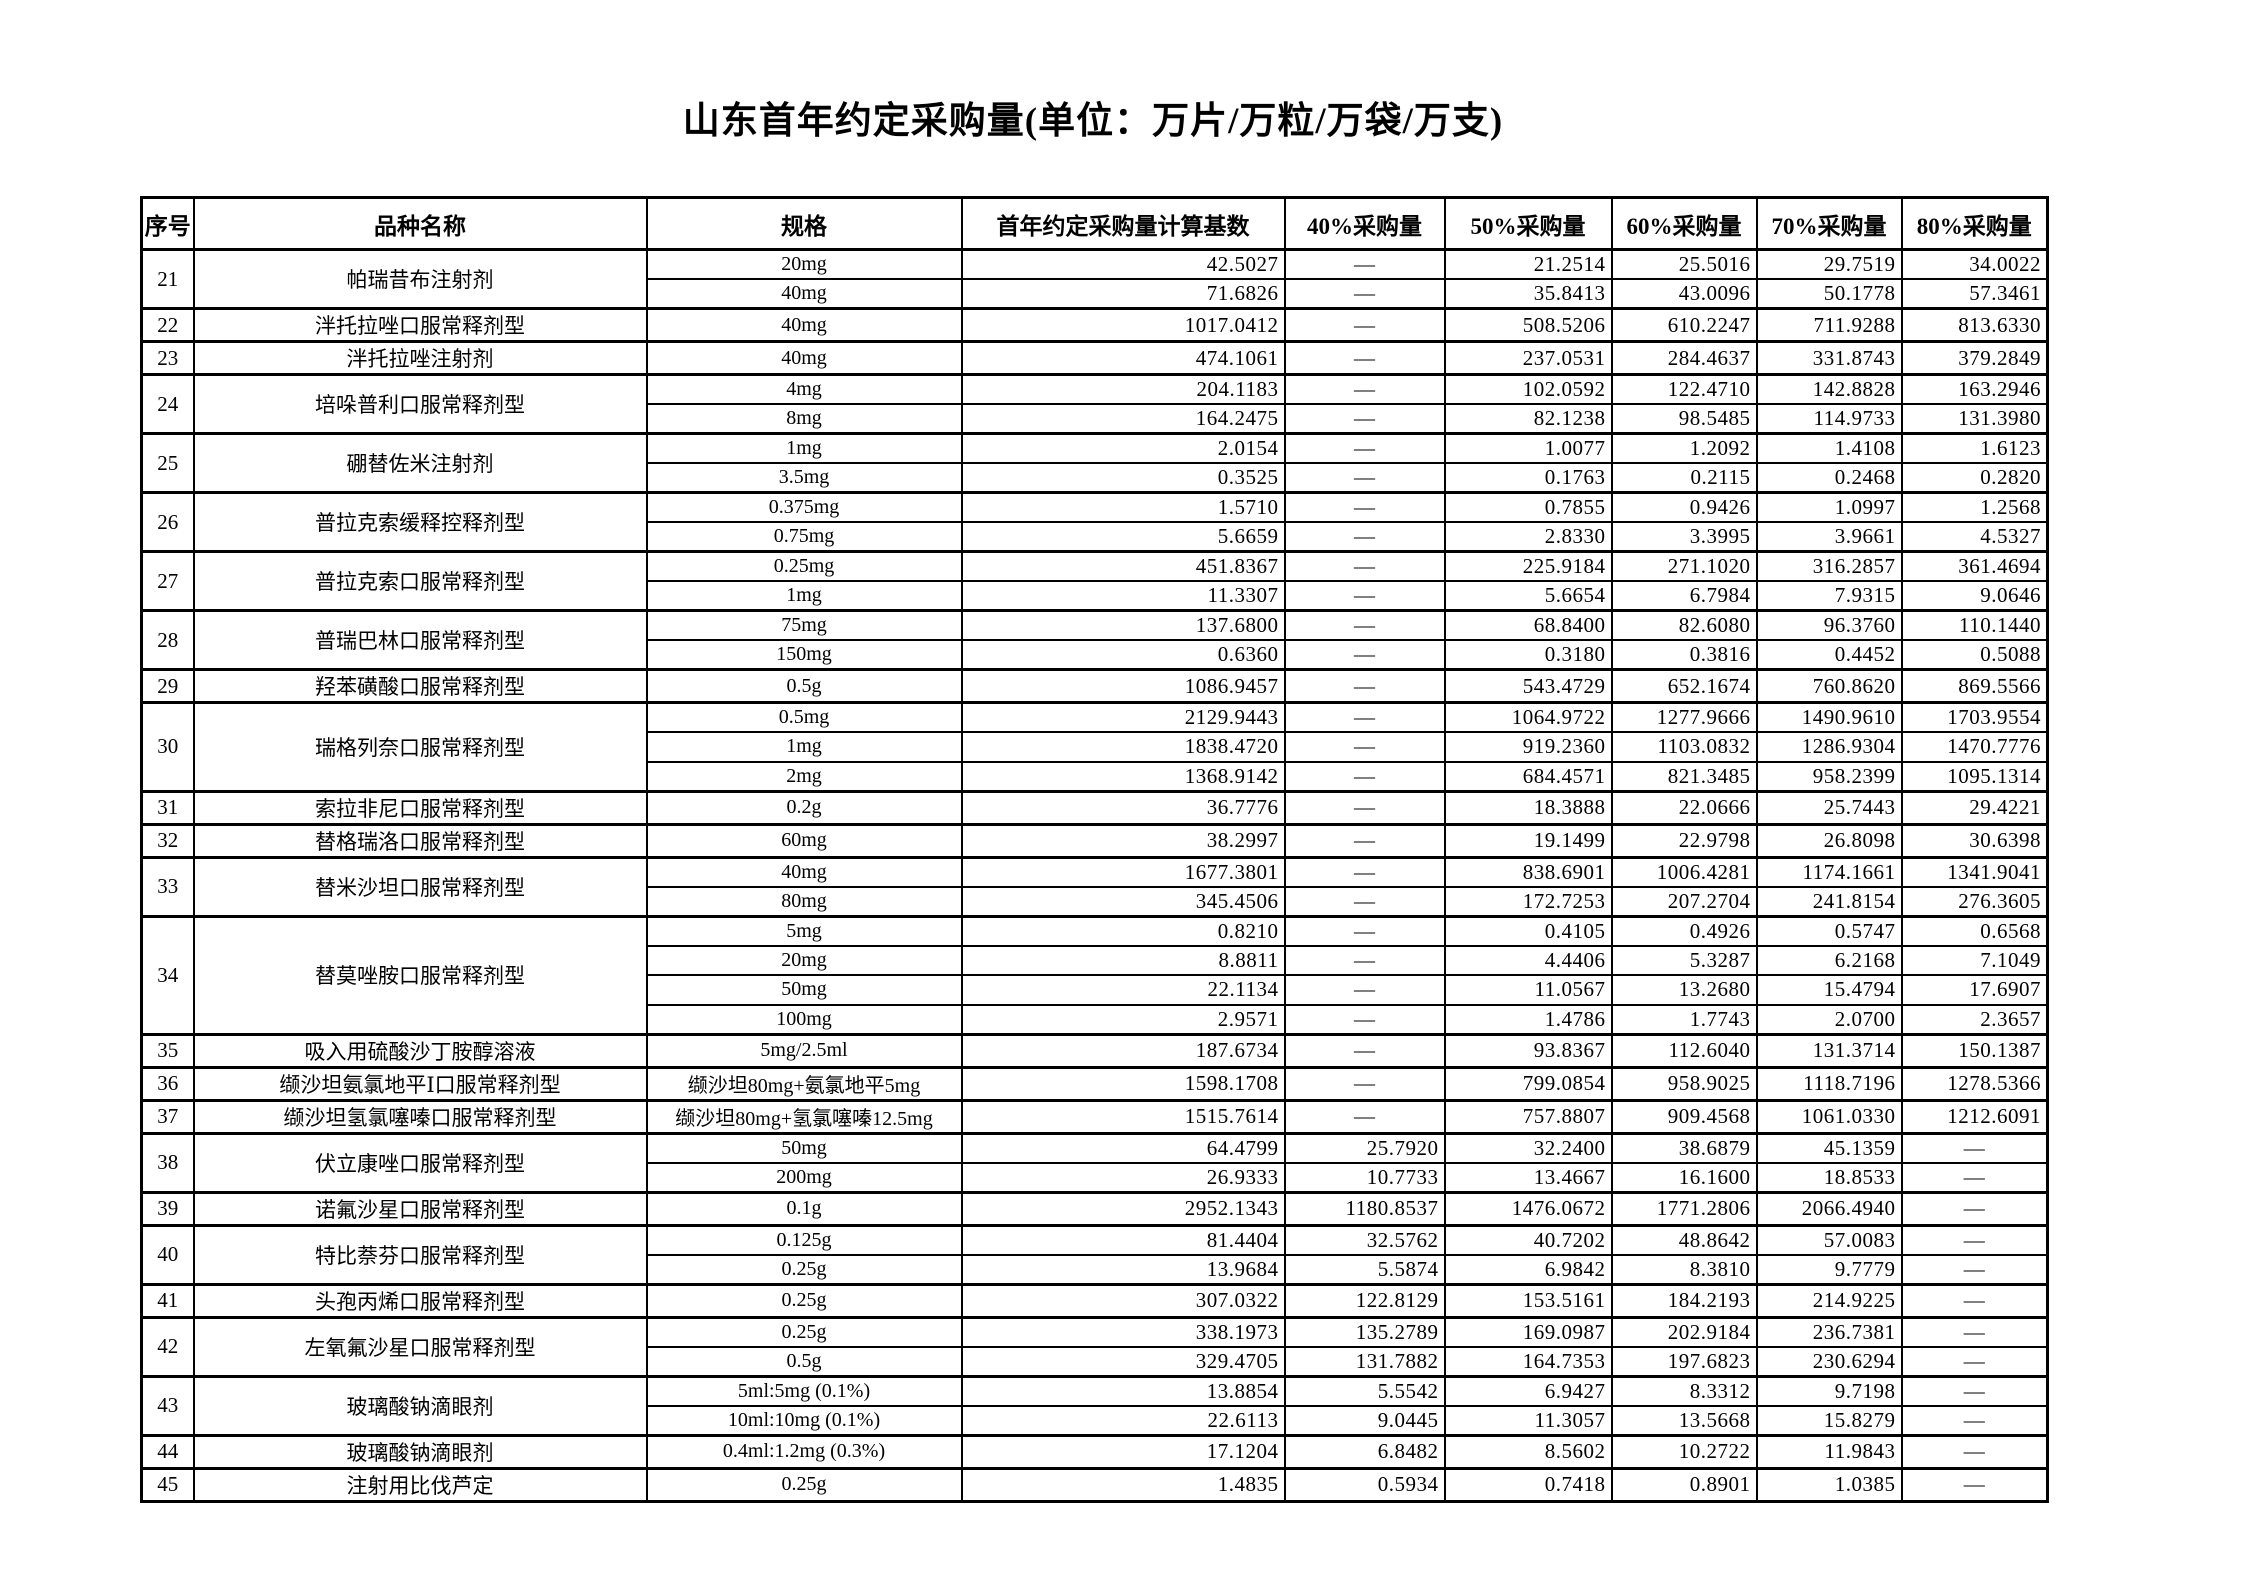 This screenshot has height=1587, width=2245. Describe the element at coordinates (1684, 840) in the screenshot. I see `pct60-cell: 22.9798` at that location.